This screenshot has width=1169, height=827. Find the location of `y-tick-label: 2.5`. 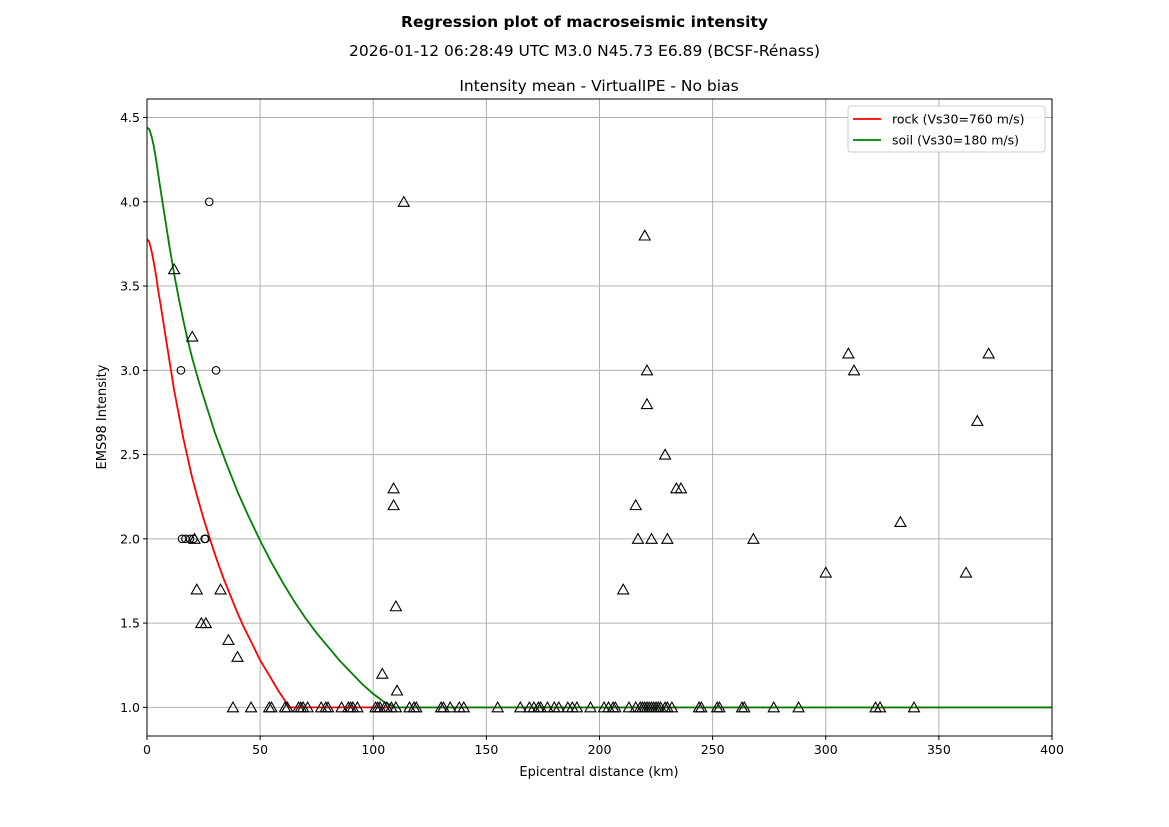

y-tick-label: 2.5 is located at coordinates (130, 454).